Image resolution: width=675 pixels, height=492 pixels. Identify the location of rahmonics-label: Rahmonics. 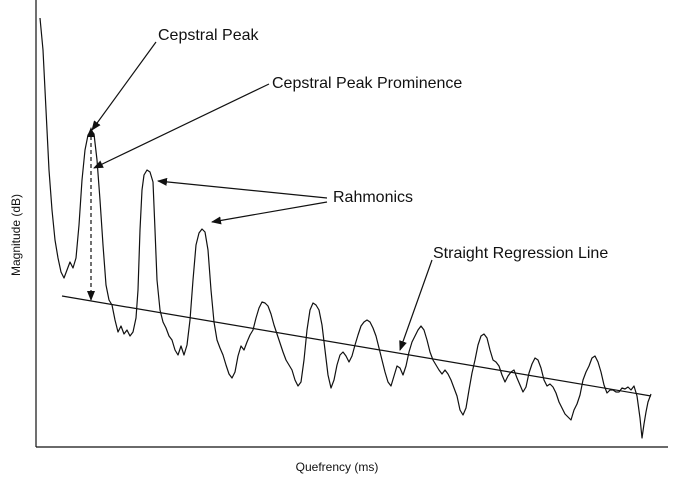
(373, 197).